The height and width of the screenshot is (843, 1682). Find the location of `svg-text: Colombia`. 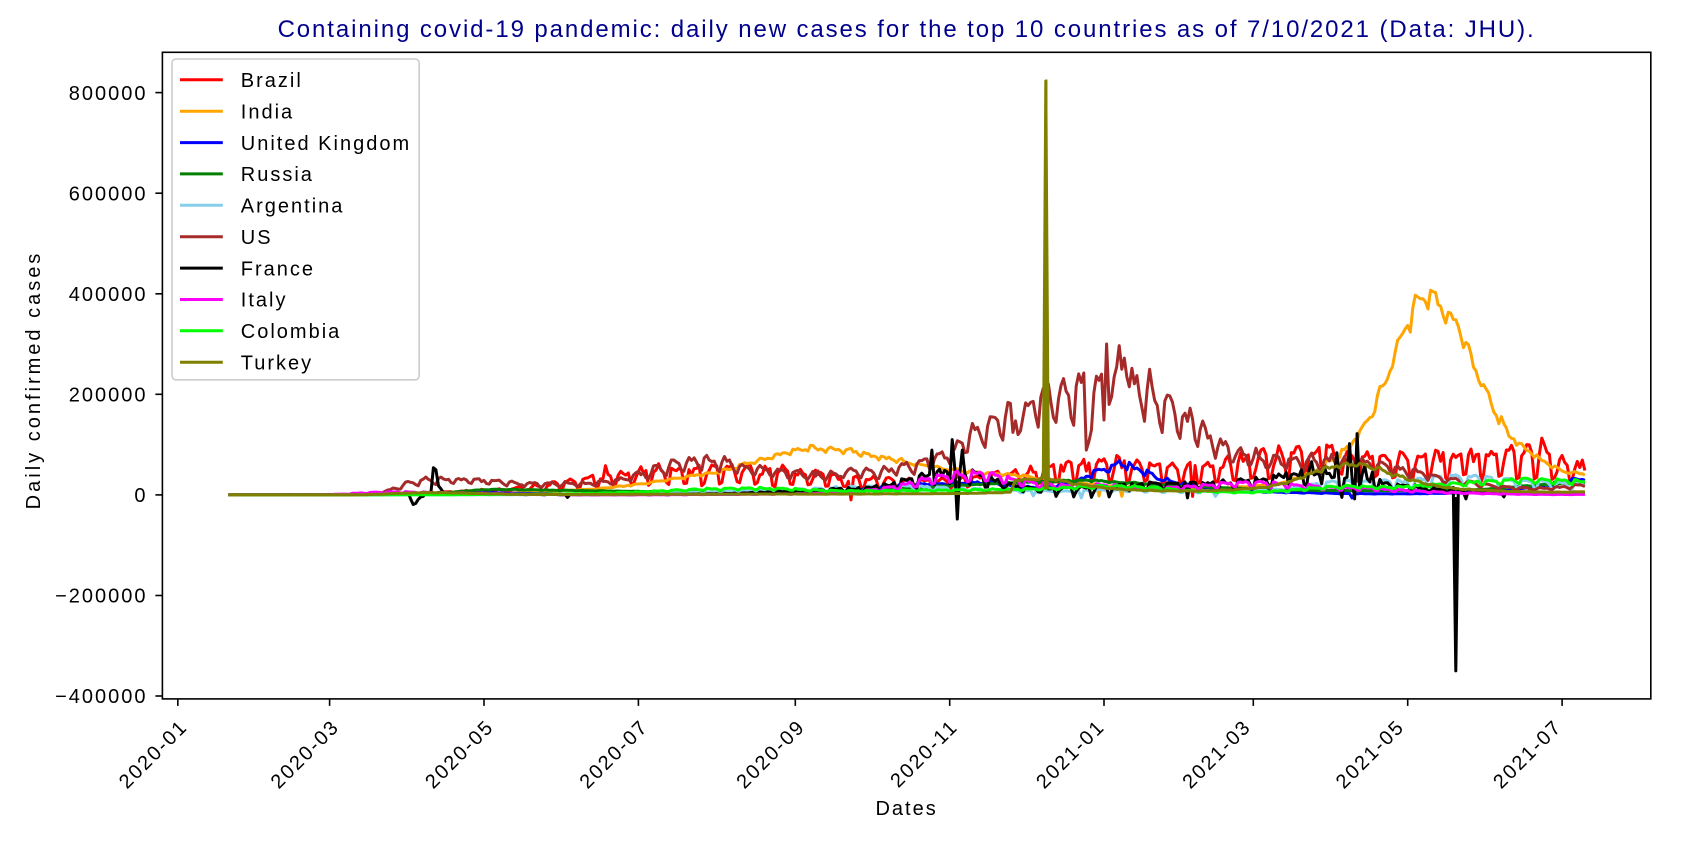

svg-text: Colombia is located at coordinates (291, 332).